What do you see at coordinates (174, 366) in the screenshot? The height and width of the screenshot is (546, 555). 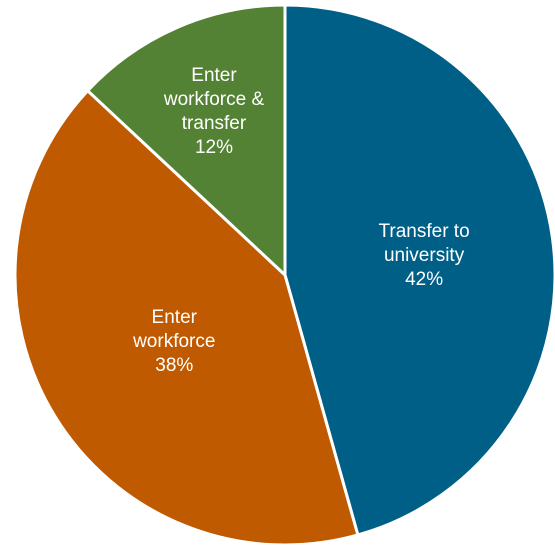 I see `value-label: 38%` at bounding box center [174, 366].